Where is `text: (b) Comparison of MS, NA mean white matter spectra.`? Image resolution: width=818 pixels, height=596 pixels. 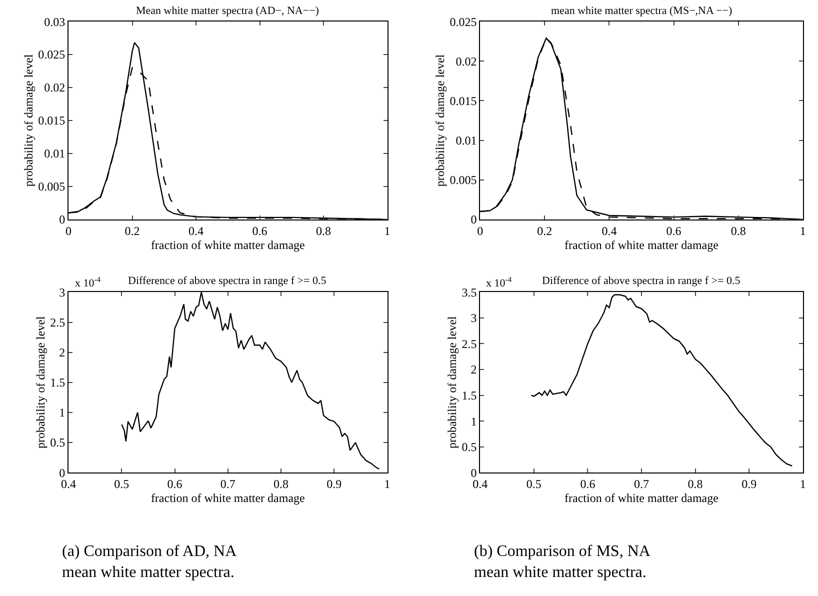 text: (b) Comparison of MS, NA mean white matter spectra. is located at coordinates (562, 562).